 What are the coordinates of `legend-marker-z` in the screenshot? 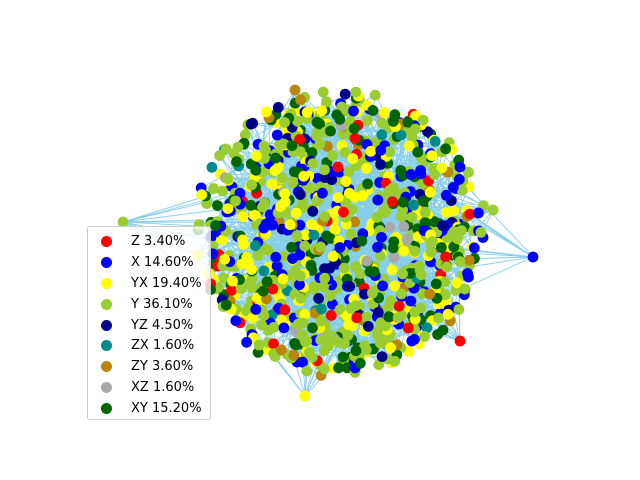 It's located at (106, 241).